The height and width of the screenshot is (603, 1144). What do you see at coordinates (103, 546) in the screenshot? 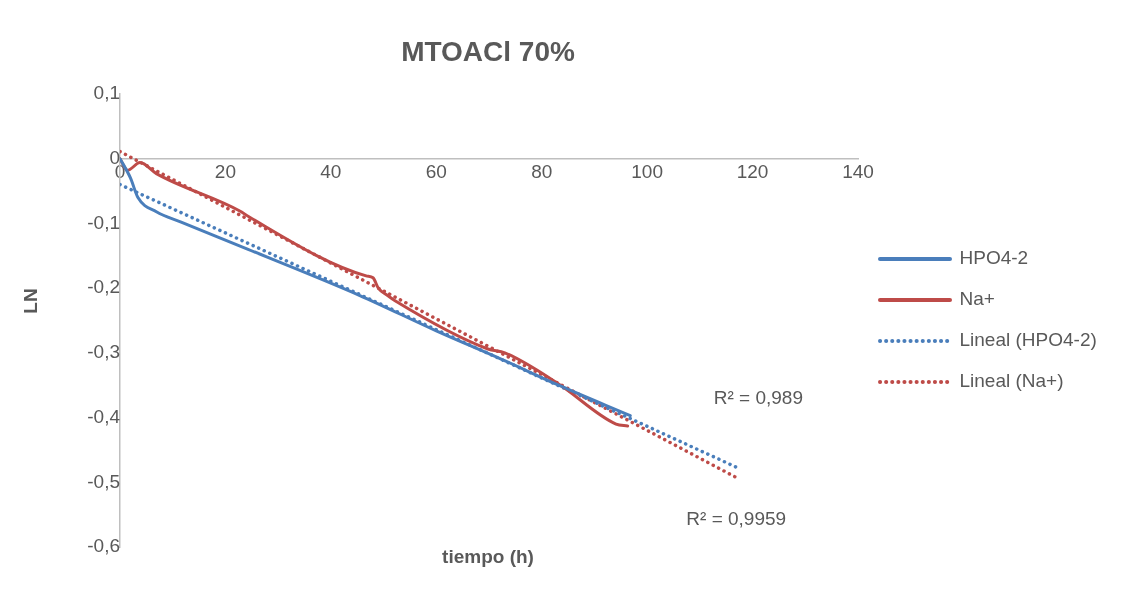
I see `y-tick-label: -0,6` at bounding box center [103, 546].